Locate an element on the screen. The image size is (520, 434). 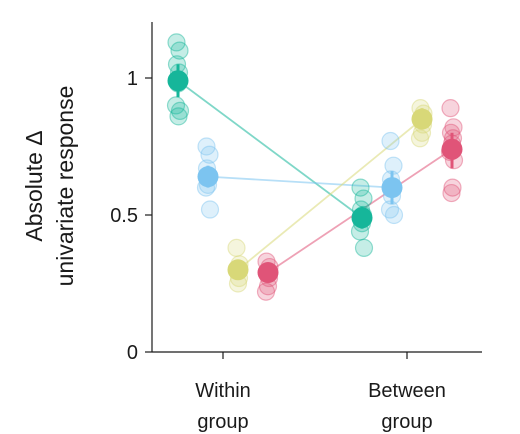
y-axis-title-line-2: univariate response is located at coordinates (65, 186).